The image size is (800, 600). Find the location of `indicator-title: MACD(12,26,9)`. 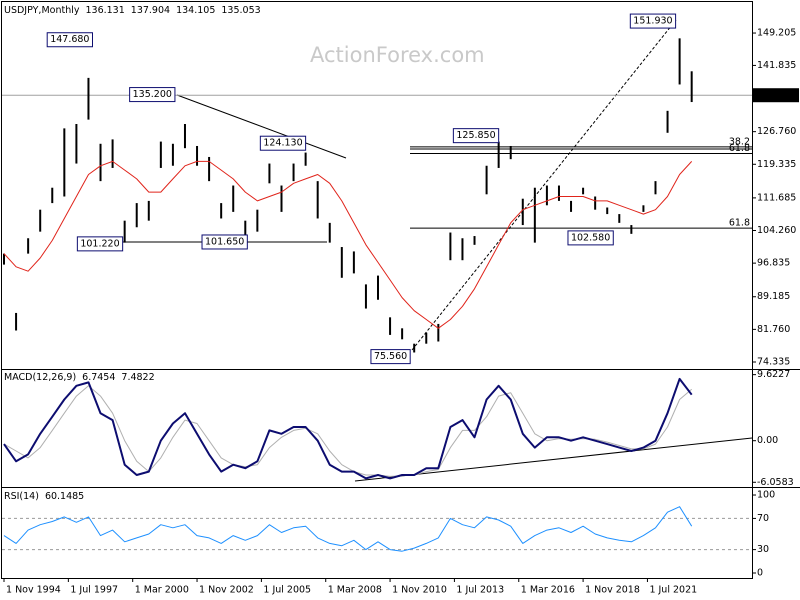

indicator-title: MACD(12,26,9) is located at coordinates (40, 377).